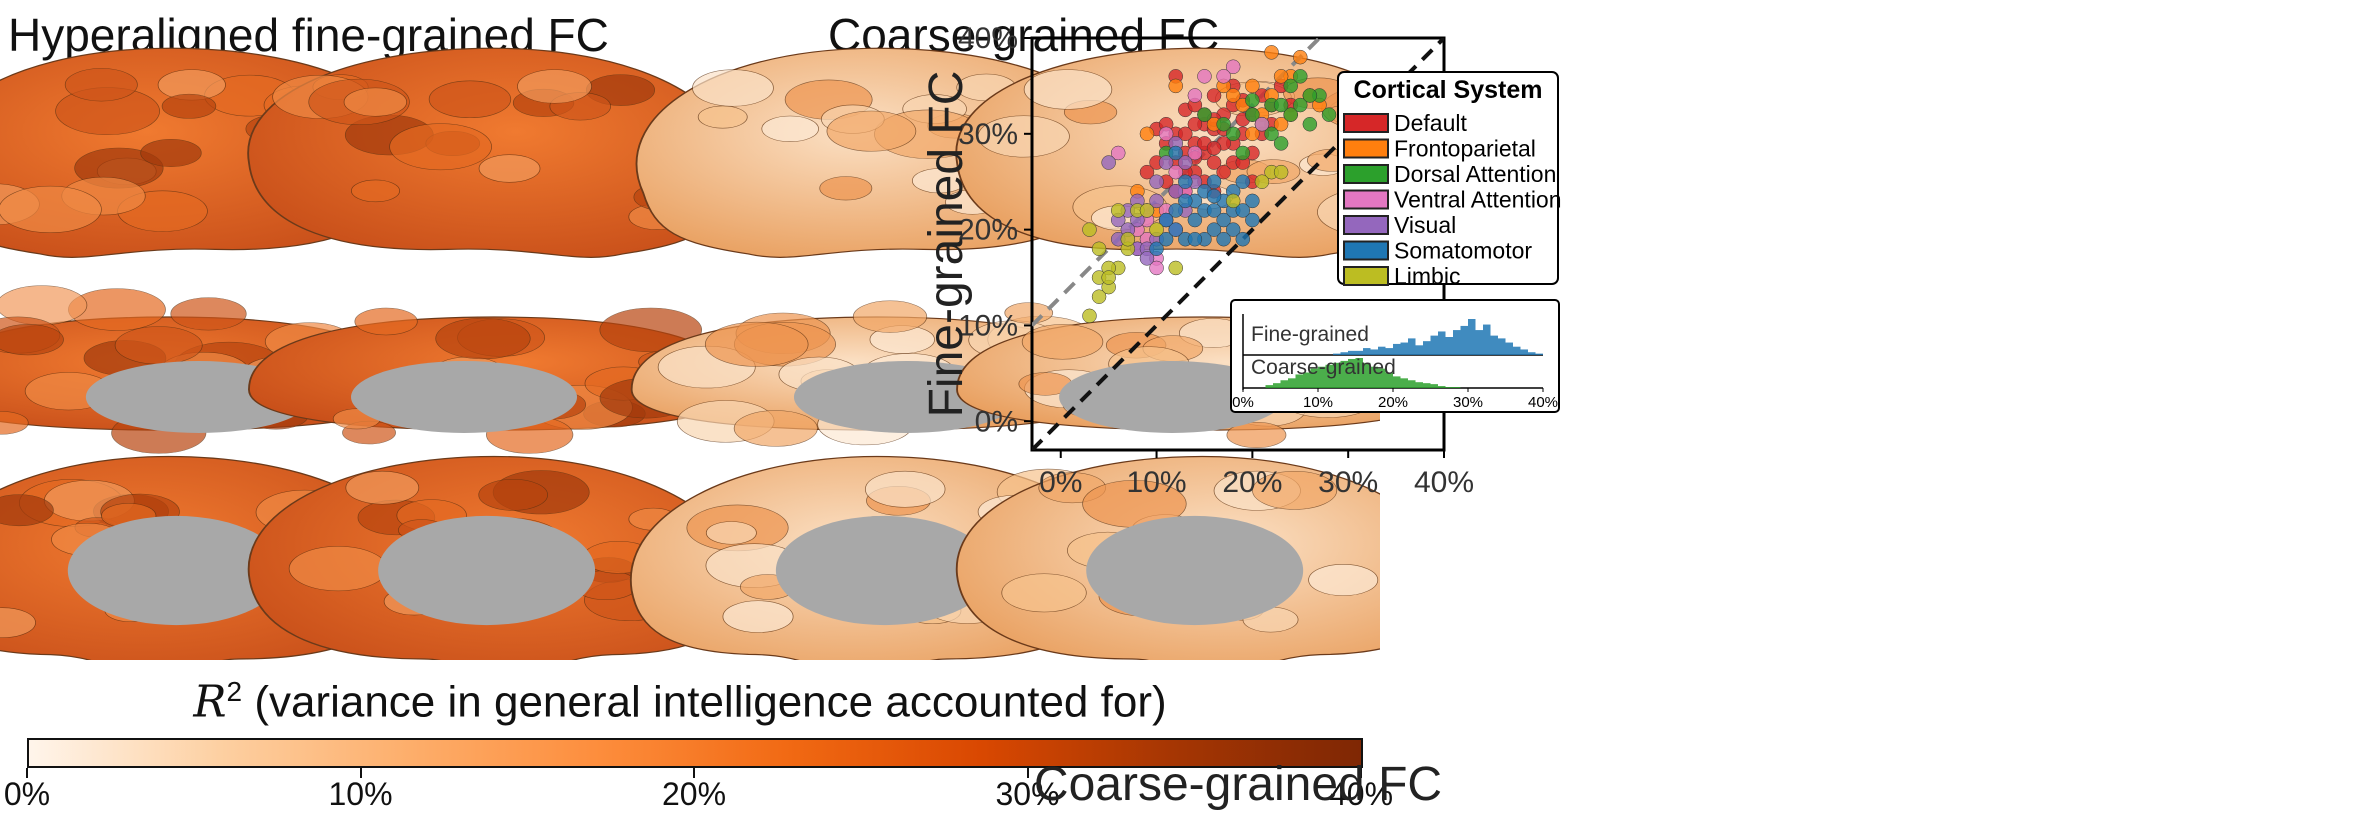 The image size is (2362, 826). I want to click on colorbar-tick-label: 30%, so click(1027, 794).